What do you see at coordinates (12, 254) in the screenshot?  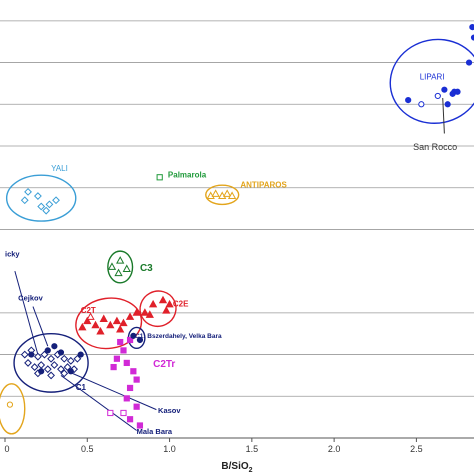 I see `annotation-label-icky: icky` at bounding box center [12, 254].